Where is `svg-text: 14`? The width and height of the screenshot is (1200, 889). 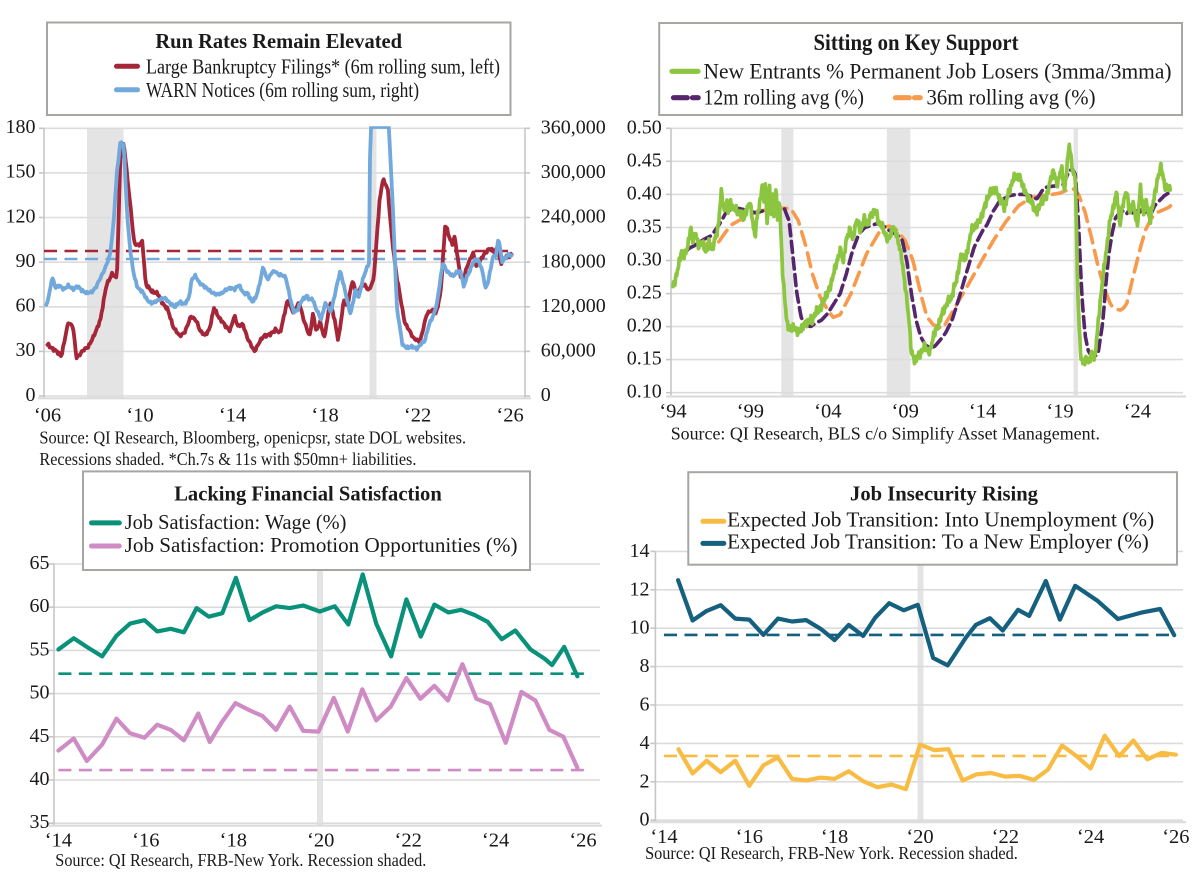 svg-text: 14 is located at coordinates (640, 551).